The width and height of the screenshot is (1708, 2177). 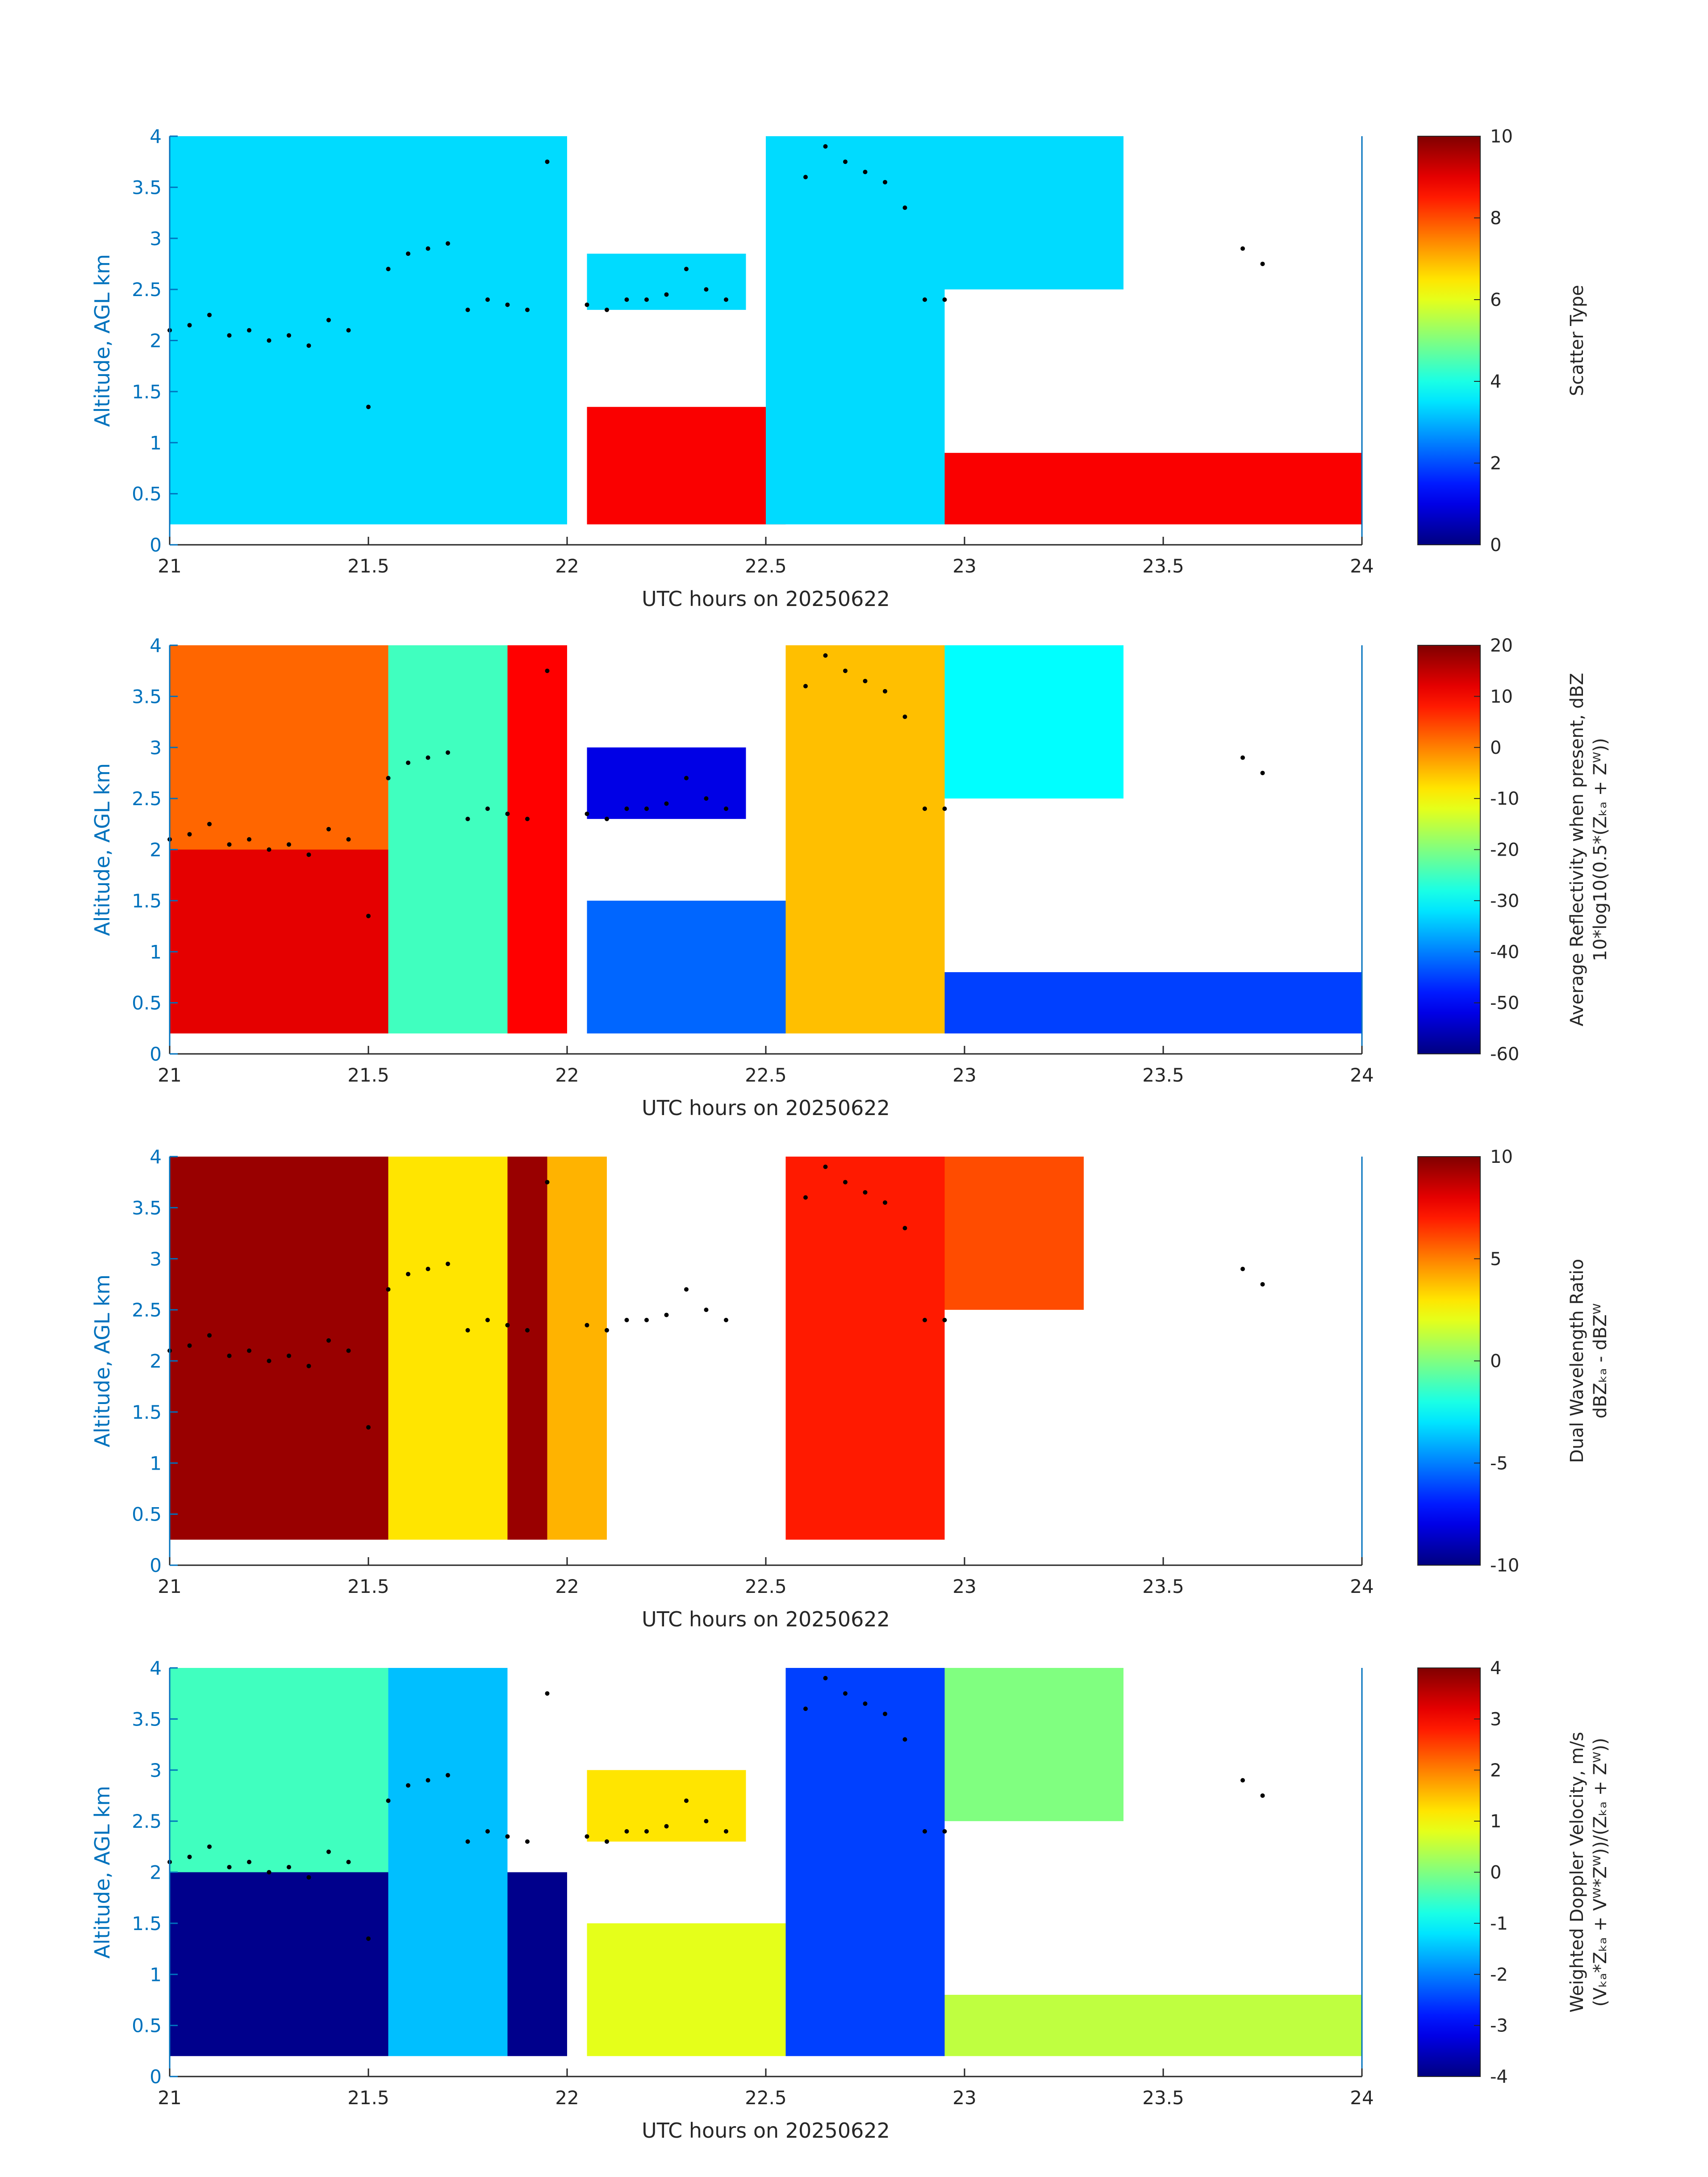 What do you see at coordinates (169, 2098) in the screenshot?
I see `x-tick-label: 21` at bounding box center [169, 2098].